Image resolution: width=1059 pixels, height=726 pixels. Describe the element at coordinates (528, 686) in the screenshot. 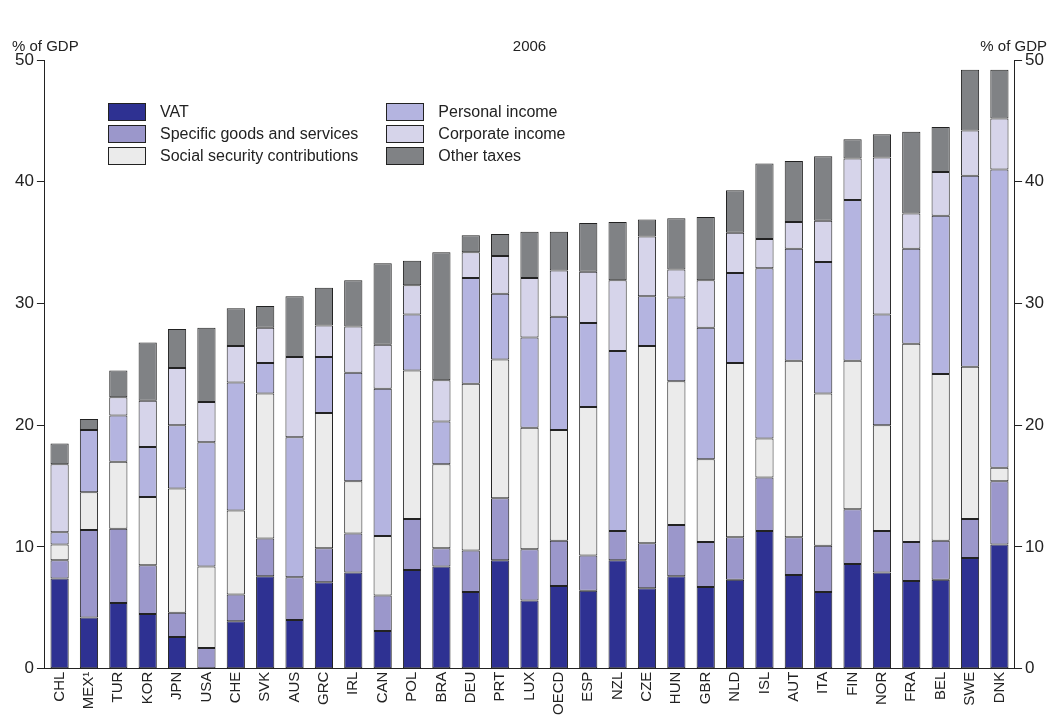

I see `x-tick-label: LUX` at that location.